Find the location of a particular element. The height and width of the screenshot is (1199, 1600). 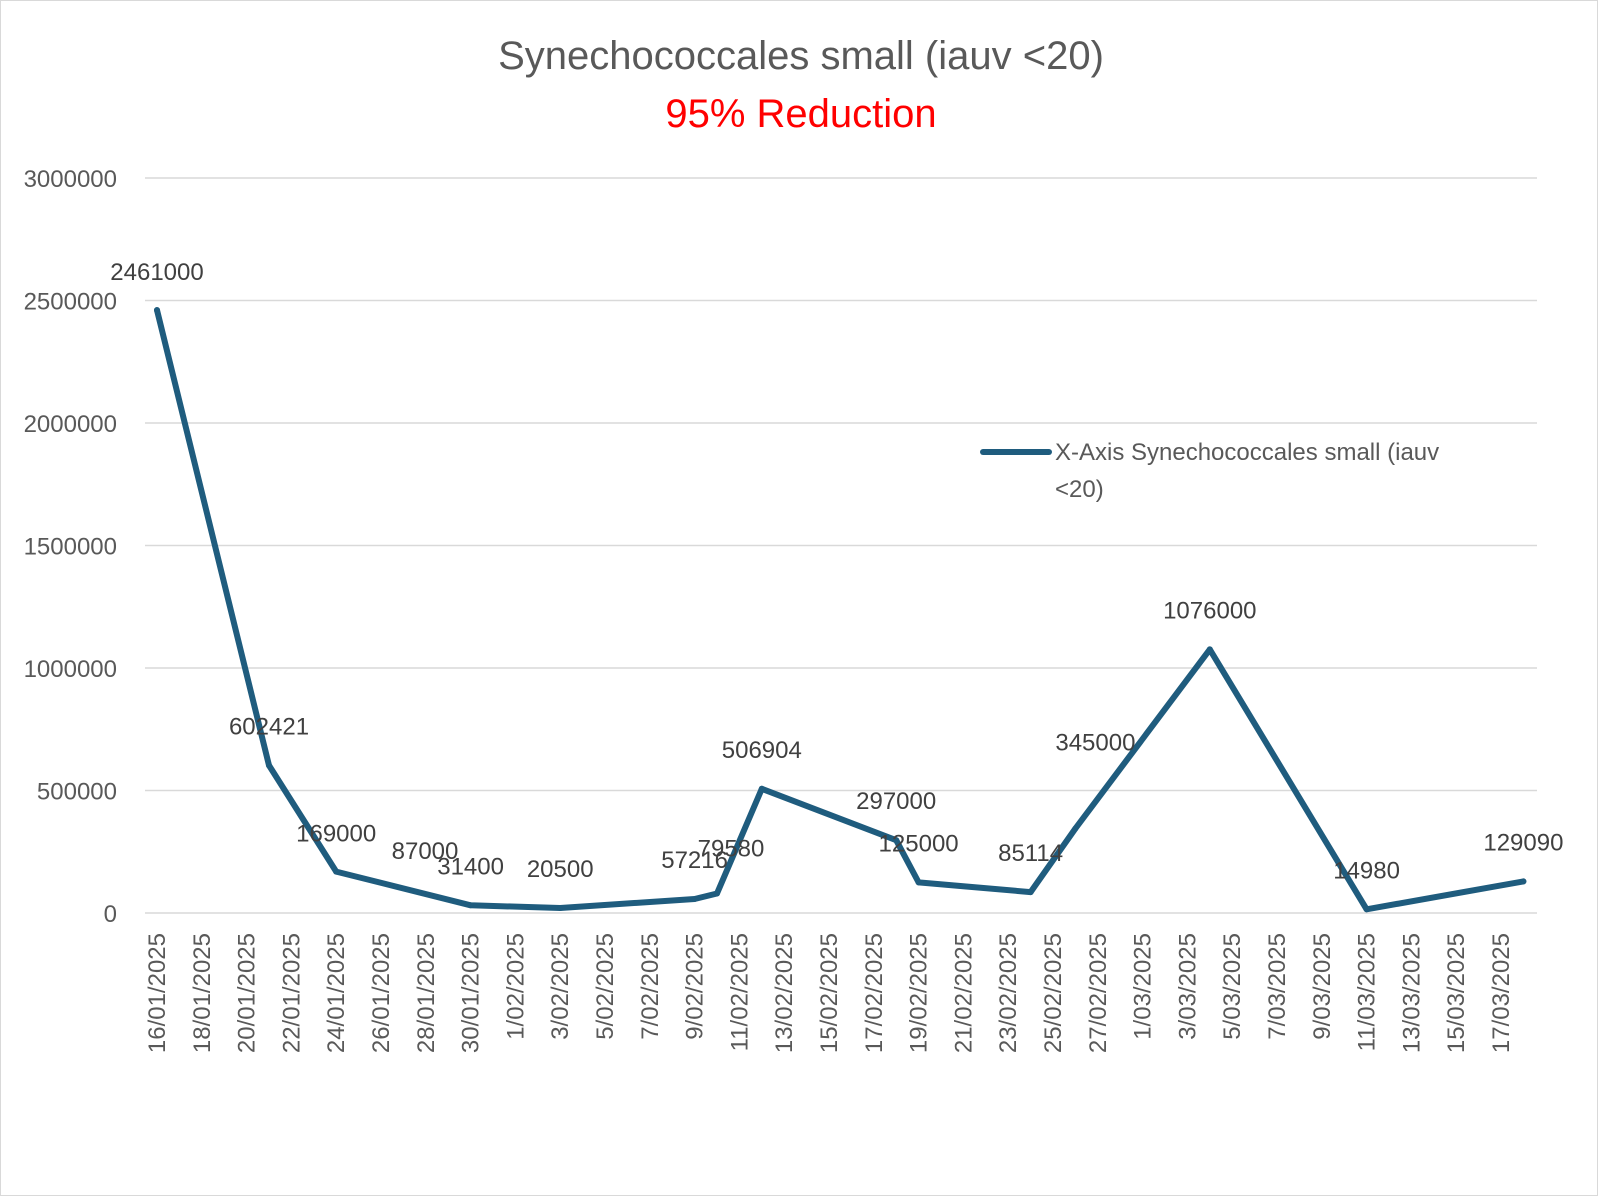

x-tick-label-7: 30/01/2025 is located at coordinates (471, 993).